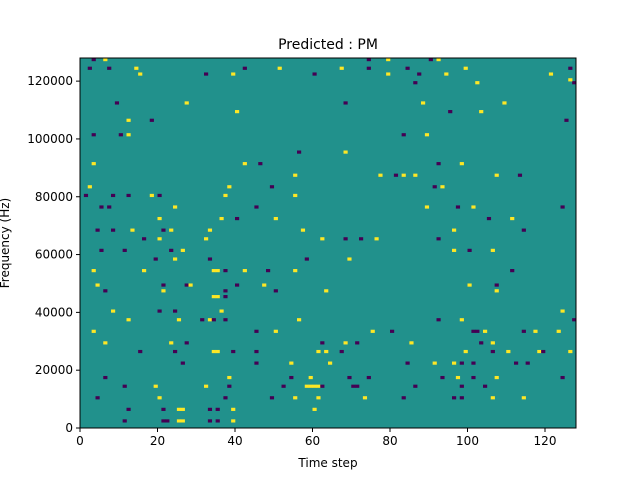  Describe the element at coordinates (467, 441) in the screenshot. I see `x-tick-label: 100` at that location.